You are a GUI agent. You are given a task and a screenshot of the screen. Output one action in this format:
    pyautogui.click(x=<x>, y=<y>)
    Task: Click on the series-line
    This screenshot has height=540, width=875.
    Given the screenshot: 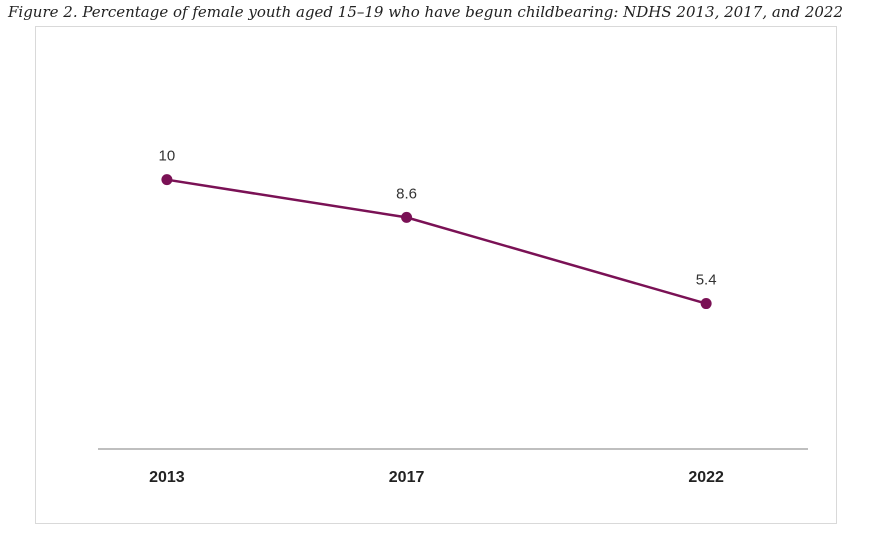 What is the action you would take?
    pyautogui.click(x=436, y=241)
    